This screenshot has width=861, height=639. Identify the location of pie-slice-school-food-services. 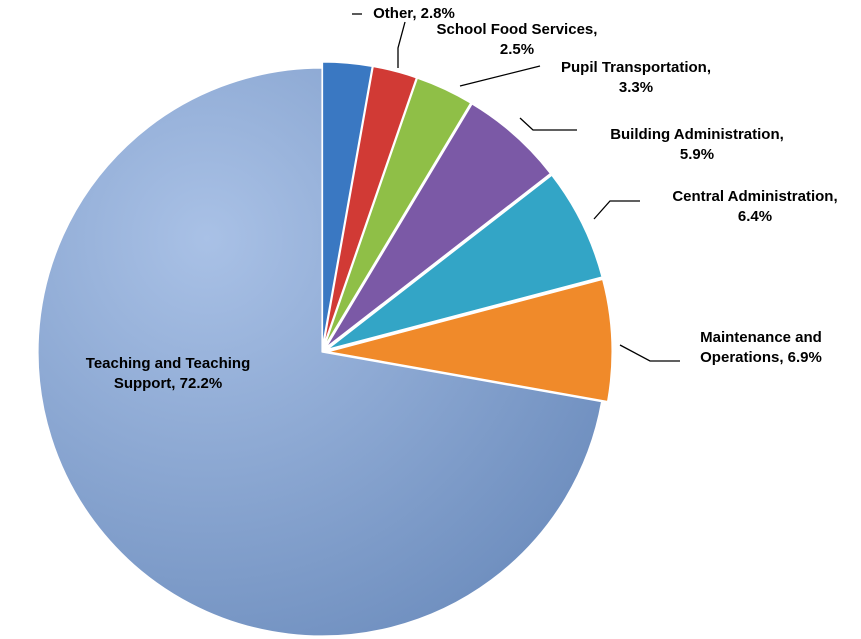
(369, 206).